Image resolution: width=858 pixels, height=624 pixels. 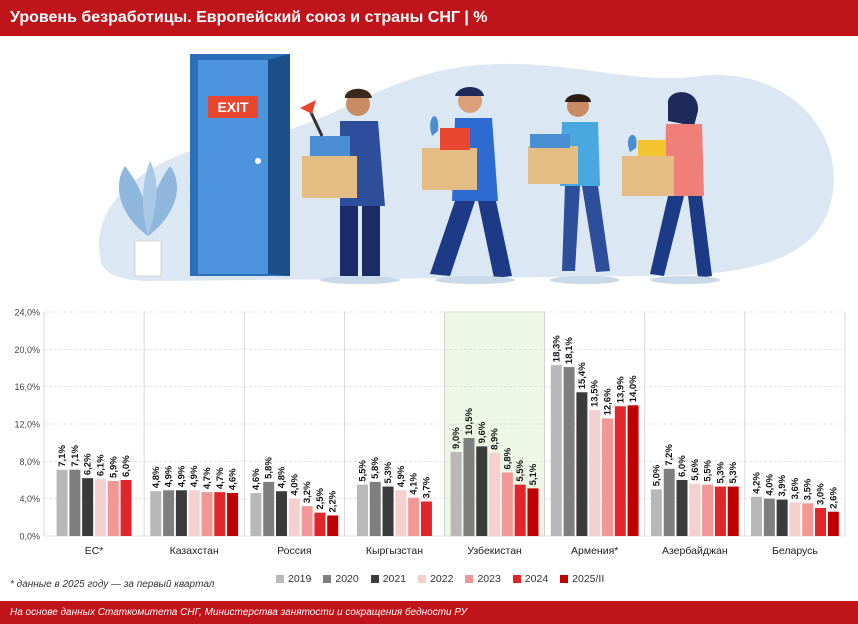 What do you see at coordinates (414, 484) in the screenshot?
I see `data-label: 4,1%` at bounding box center [414, 484].